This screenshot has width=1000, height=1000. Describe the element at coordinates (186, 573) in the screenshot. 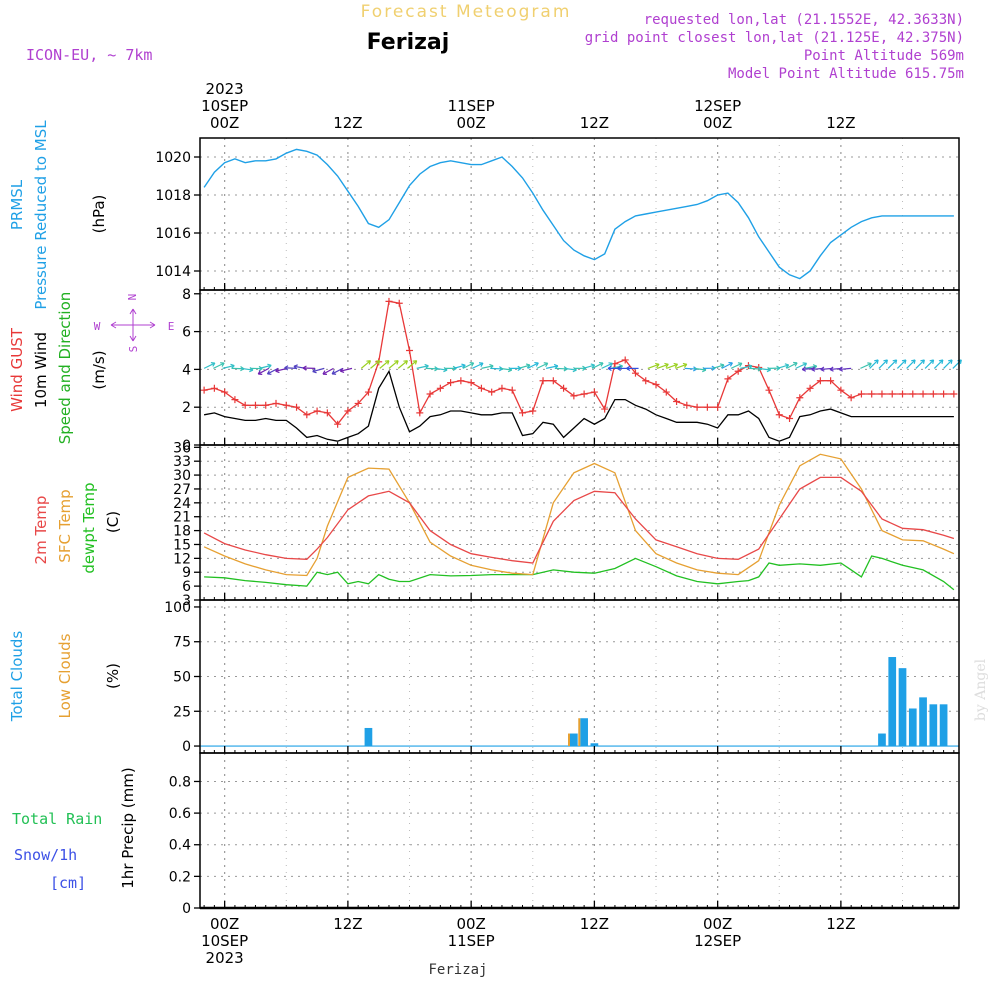

I see `y-tick-label: 9` at that location.